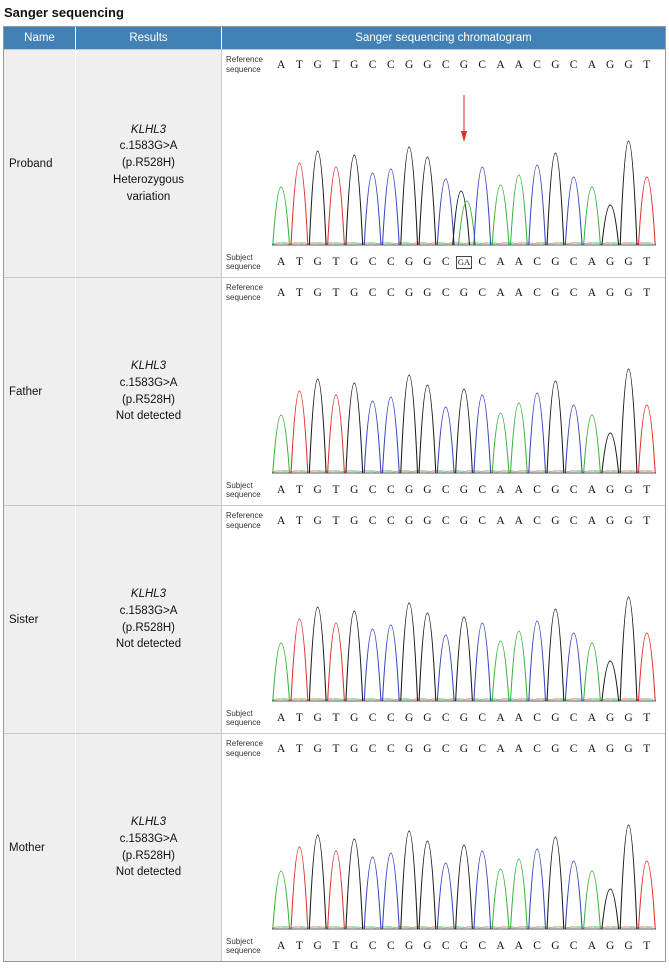  What do you see at coordinates (148, 188) in the screenshot?
I see `variant-status: Heterozygous variation` at bounding box center [148, 188].